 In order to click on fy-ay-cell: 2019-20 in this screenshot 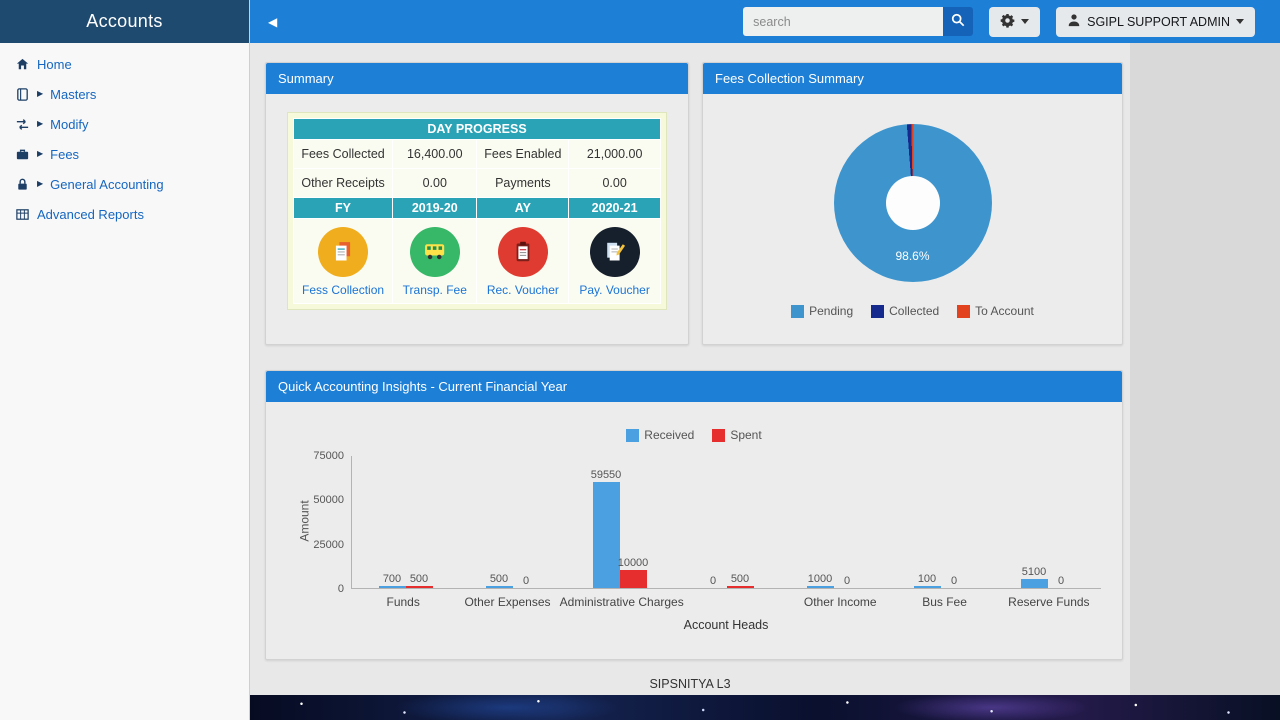, I will do `click(435, 208)`.